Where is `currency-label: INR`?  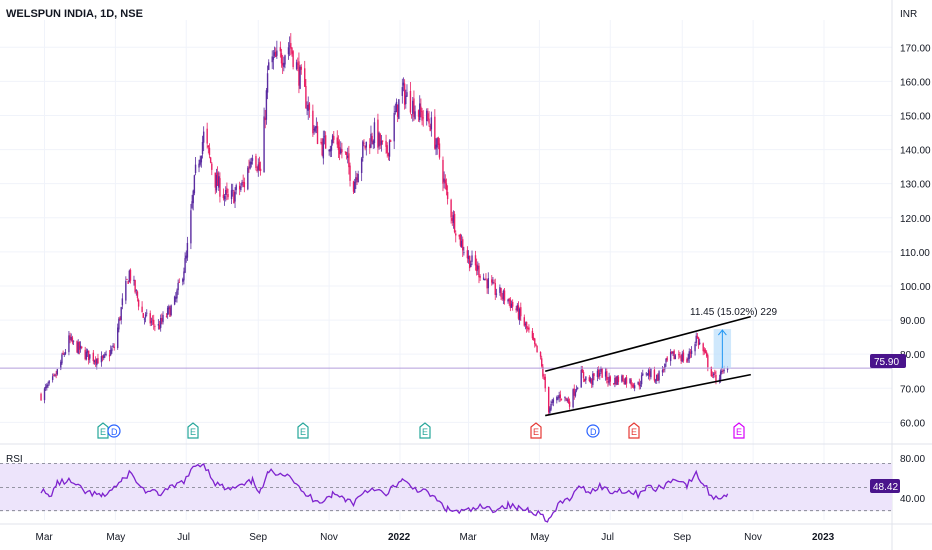 currency-label: INR is located at coordinates (908, 14).